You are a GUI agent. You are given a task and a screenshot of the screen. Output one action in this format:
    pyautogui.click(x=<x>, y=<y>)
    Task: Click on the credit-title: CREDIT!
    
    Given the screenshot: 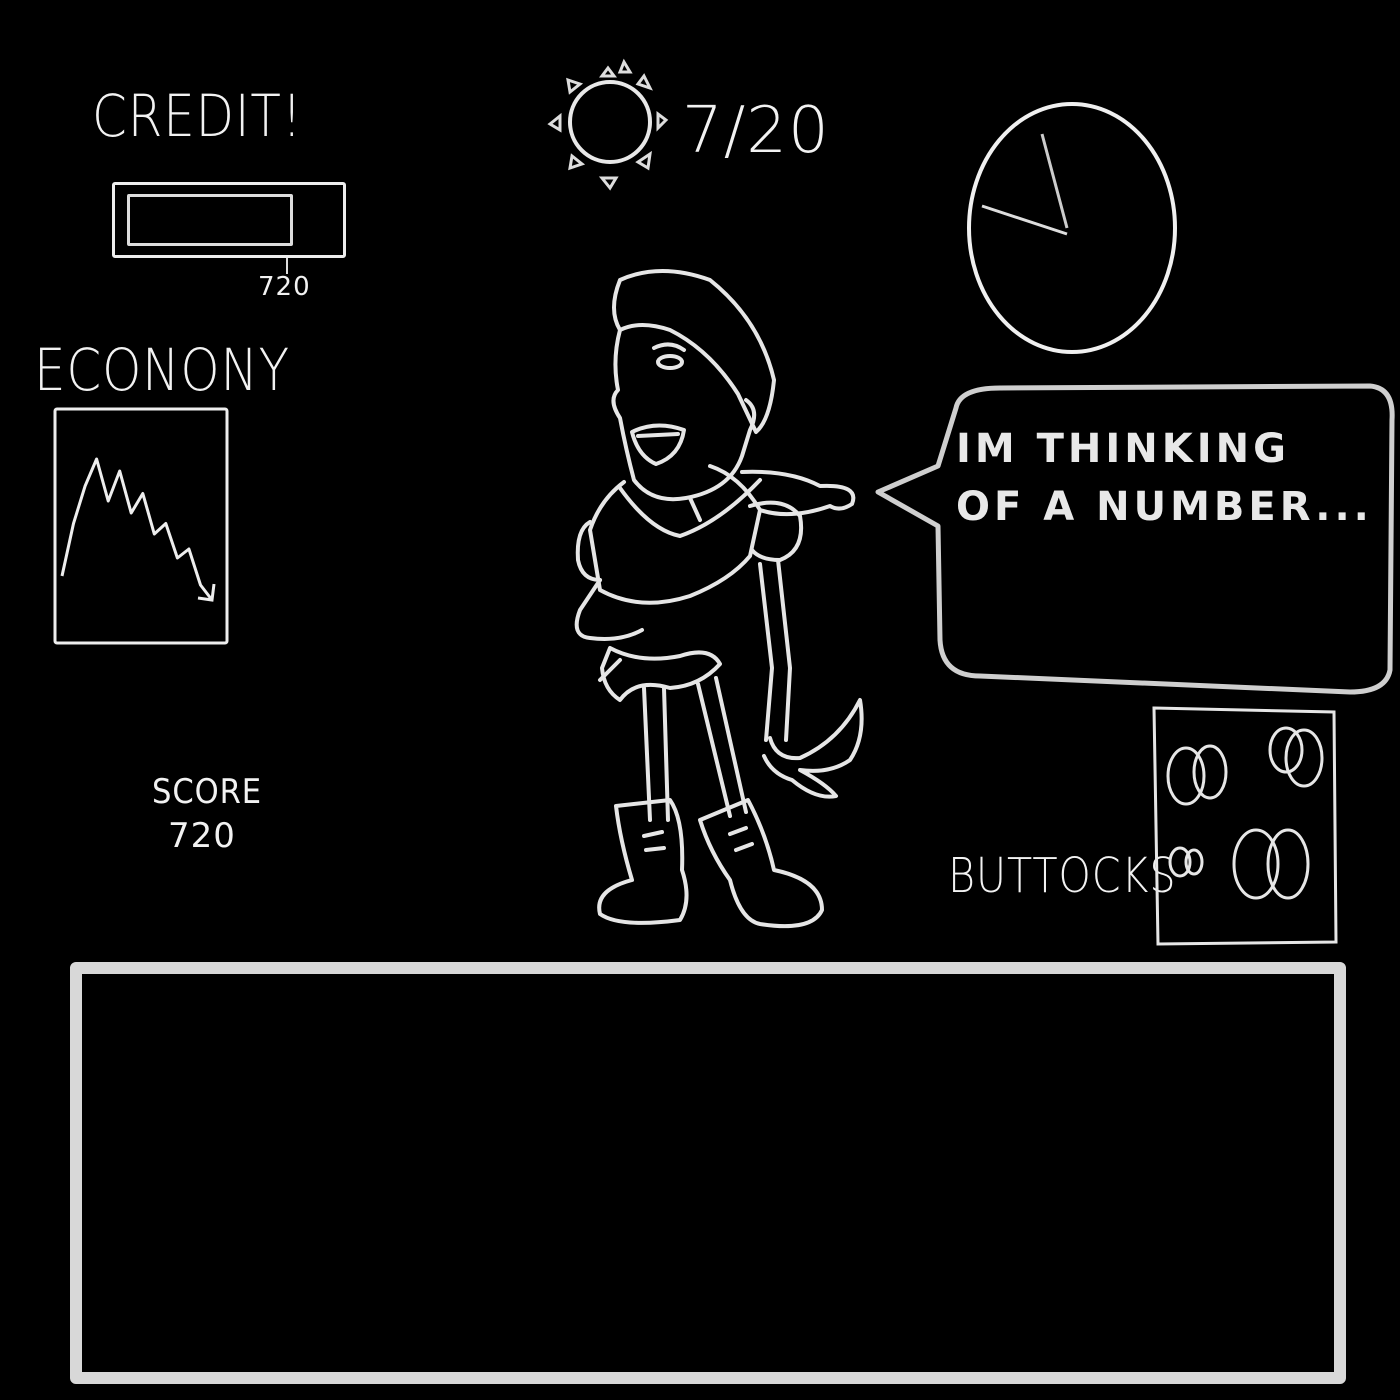 What is the action you would take?
    pyautogui.click(x=197, y=116)
    